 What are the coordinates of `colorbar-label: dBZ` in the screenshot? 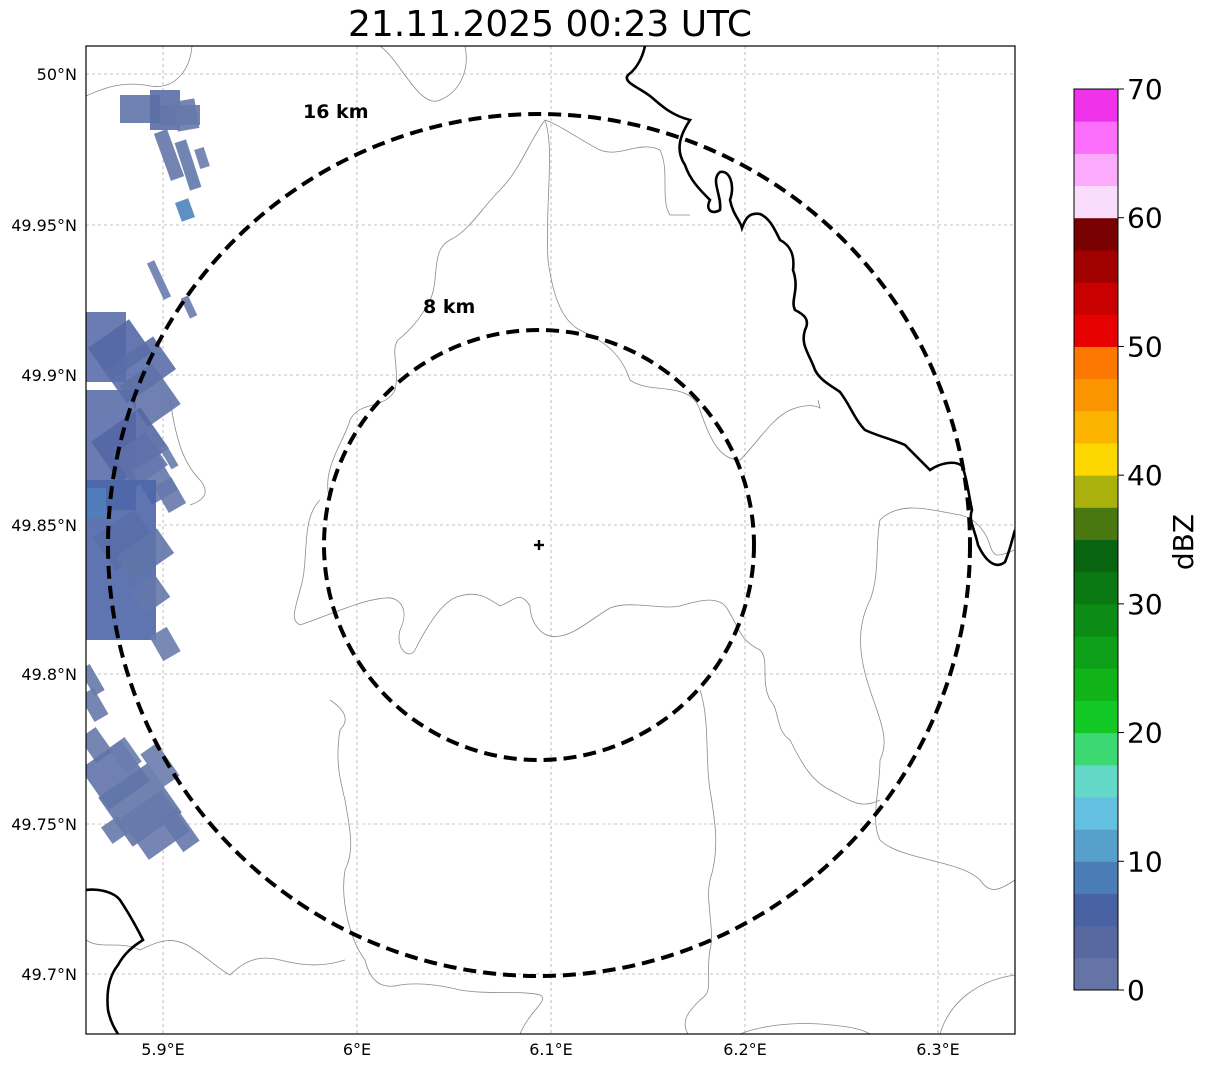 It's located at (1183, 542).